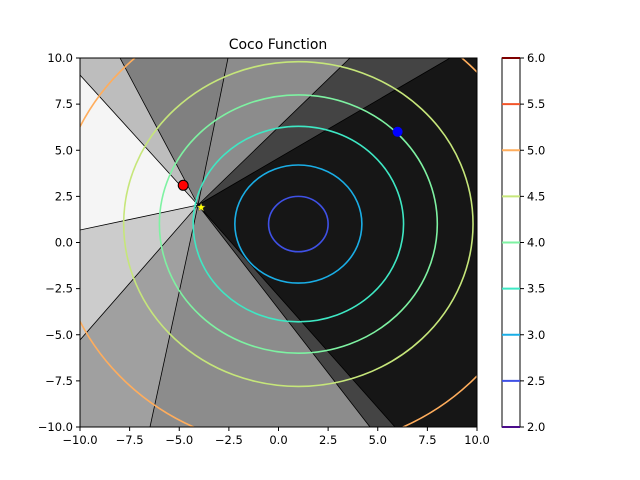 This screenshot has height=480, width=640. Describe the element at coordinates (64, 243) in the screenshot. I see `y-tick-label: 0.0` at that location.